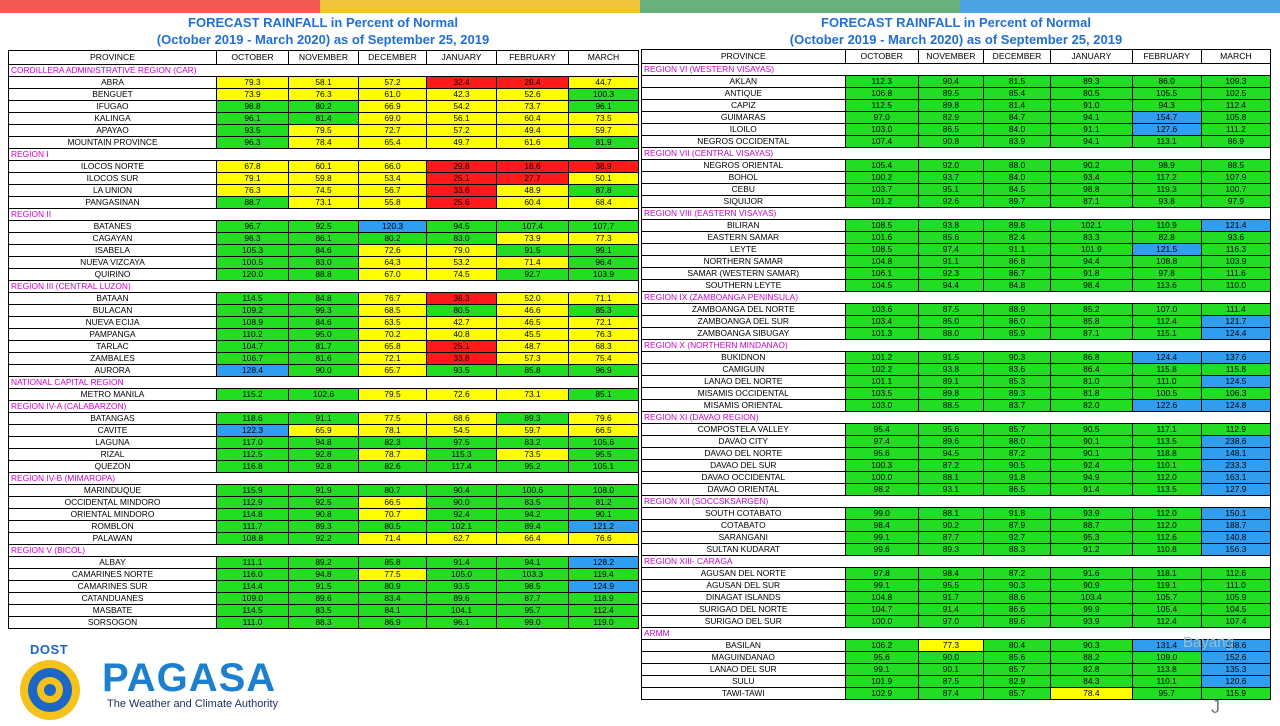  What do you see at coordinates (392, 310) in the screenshot?
I see `rainfall-value-cell: 68.5` at bounding box center [392, 310].